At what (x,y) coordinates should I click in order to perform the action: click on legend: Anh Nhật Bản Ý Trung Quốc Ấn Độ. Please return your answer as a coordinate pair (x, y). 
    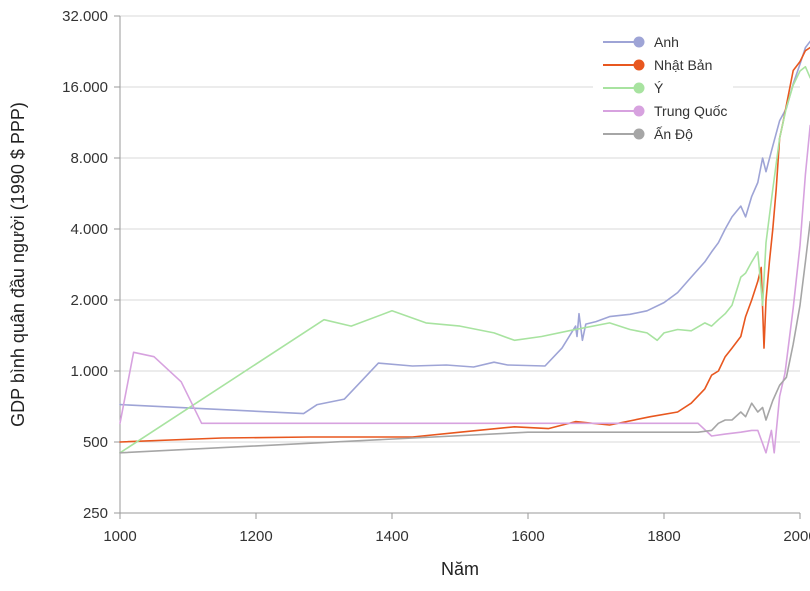
    Looking at the image, I should click on (665, 88).